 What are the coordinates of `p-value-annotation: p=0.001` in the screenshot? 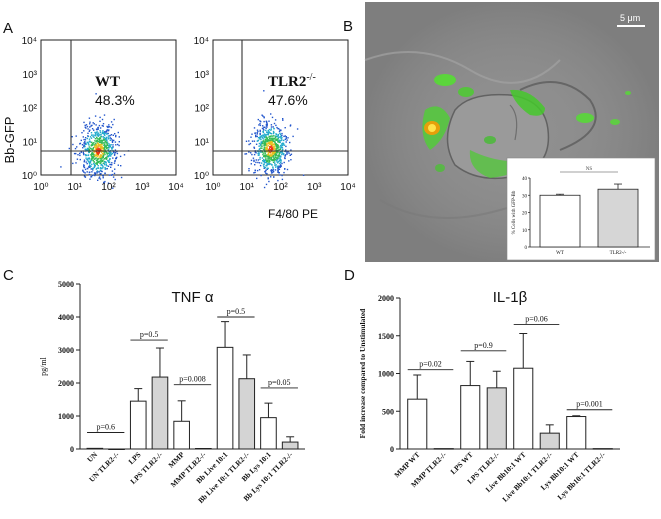 It's located at (589, 404).